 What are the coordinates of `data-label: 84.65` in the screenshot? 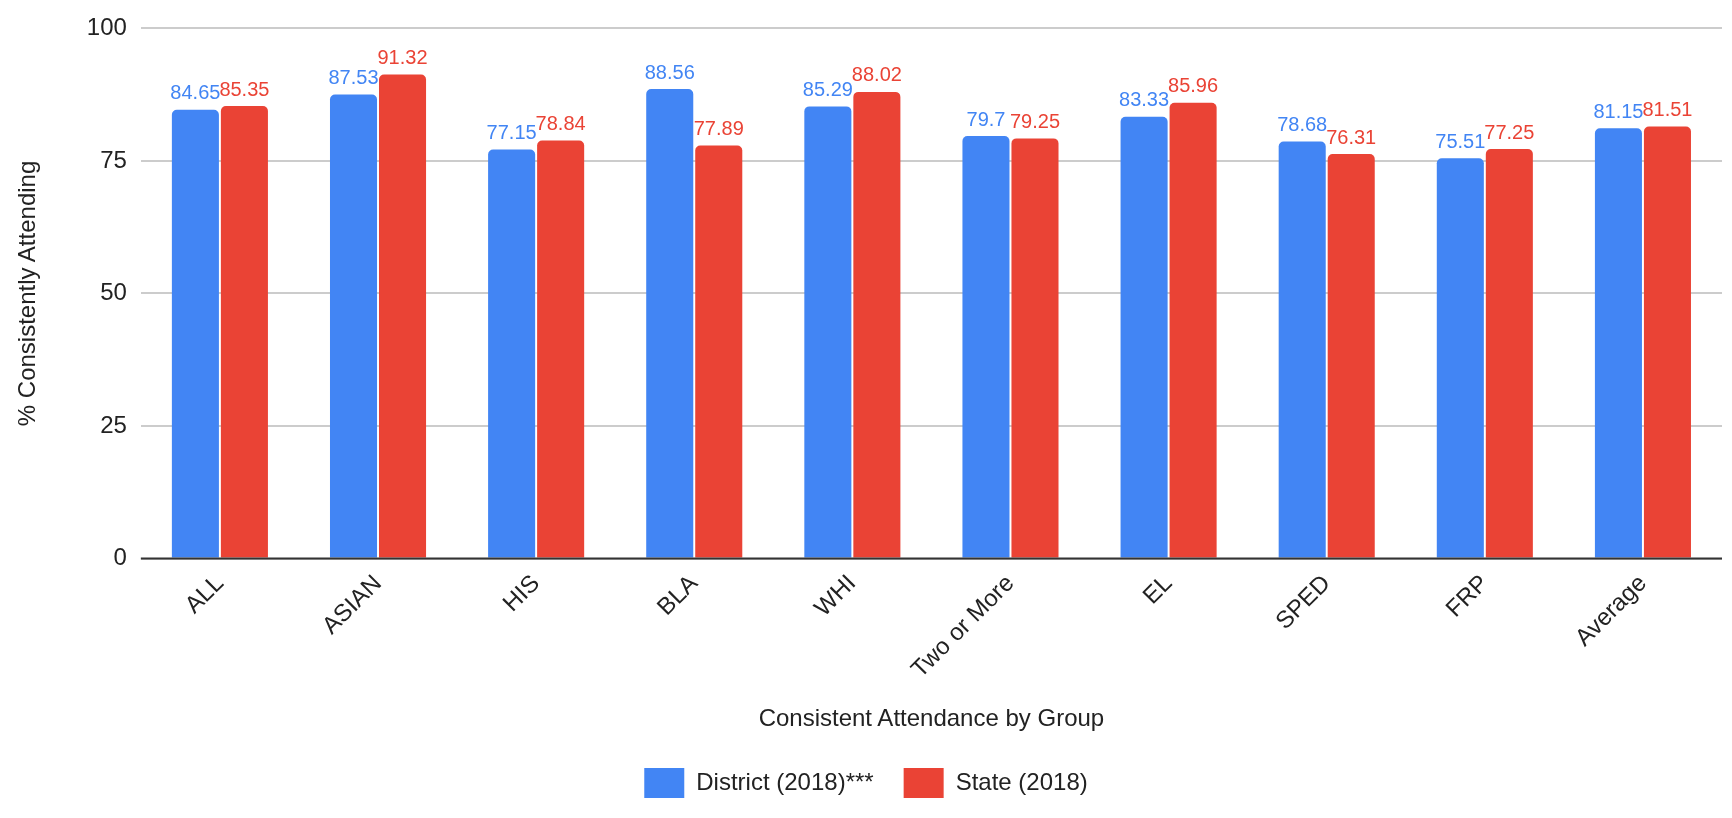 It's located at (195, 92).